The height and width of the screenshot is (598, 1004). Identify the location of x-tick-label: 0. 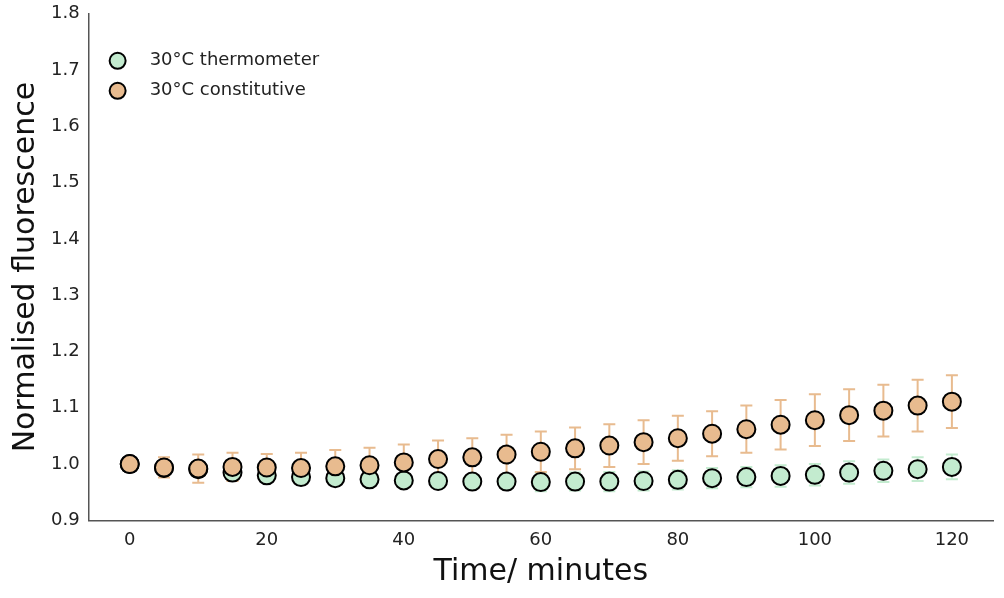
(130, 538).